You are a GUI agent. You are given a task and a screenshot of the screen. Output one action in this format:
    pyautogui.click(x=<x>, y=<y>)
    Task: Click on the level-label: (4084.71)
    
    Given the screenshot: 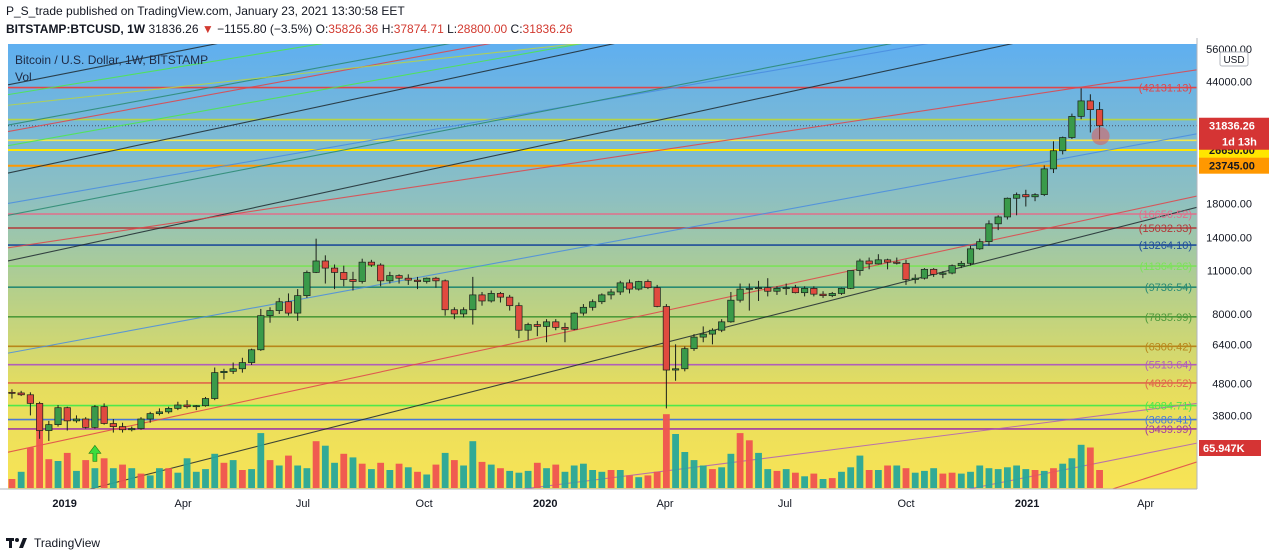 What is the action you would take?
    pyautogui.click(x=1168, y=407)
    